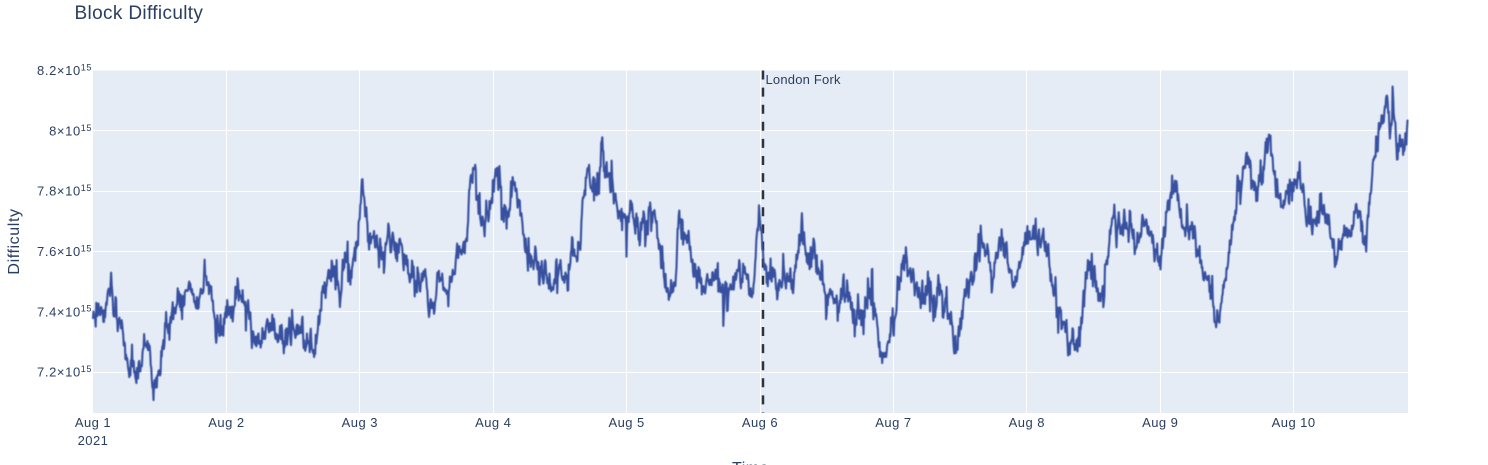  What do you see at coordinates (626, 422) in the screenshot?
I see `svg-text: Aug 5` at bounding box center [626, 422].